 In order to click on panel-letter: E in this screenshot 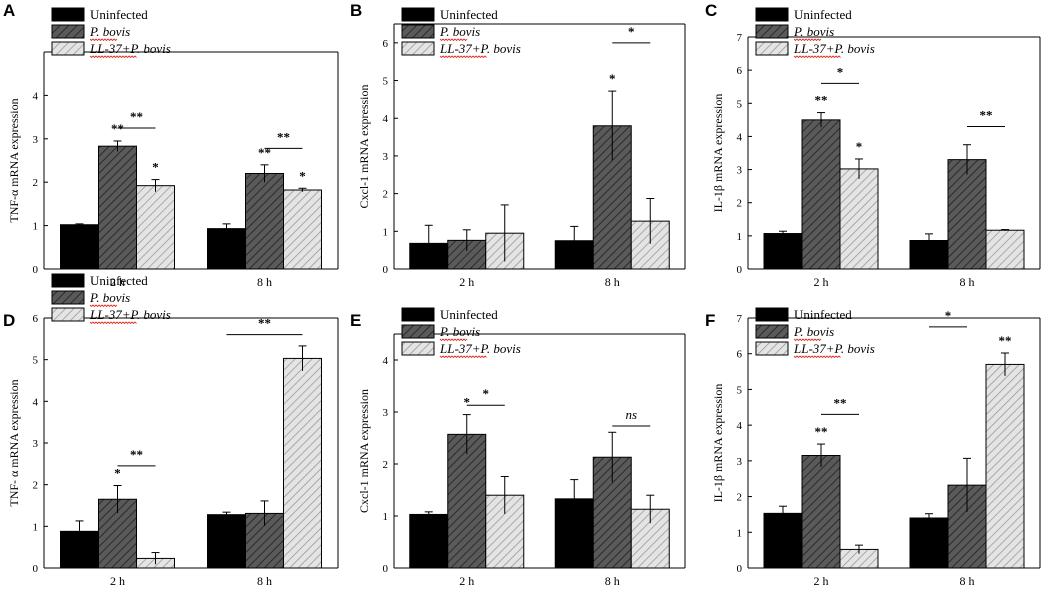, I will do `click(355, 320)`.